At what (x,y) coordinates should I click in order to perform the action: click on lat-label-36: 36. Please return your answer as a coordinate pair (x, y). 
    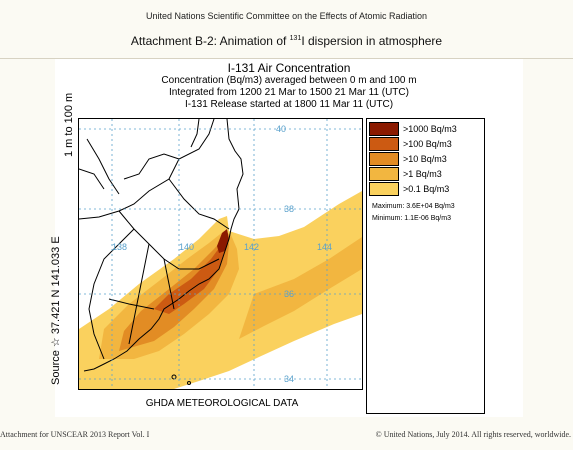
    Looking at the image, I should click on (289, 294).